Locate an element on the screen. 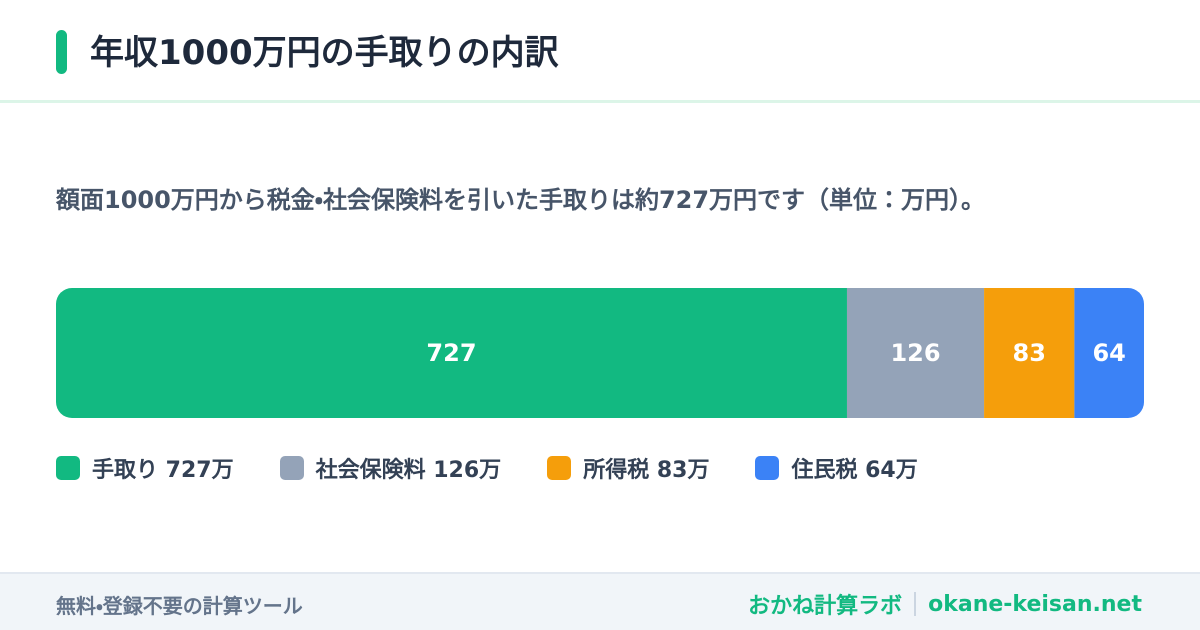 This screenshot has height=630, width=1200. legend-item: 社会保険料 126万 is located at coordinates (390, 468).